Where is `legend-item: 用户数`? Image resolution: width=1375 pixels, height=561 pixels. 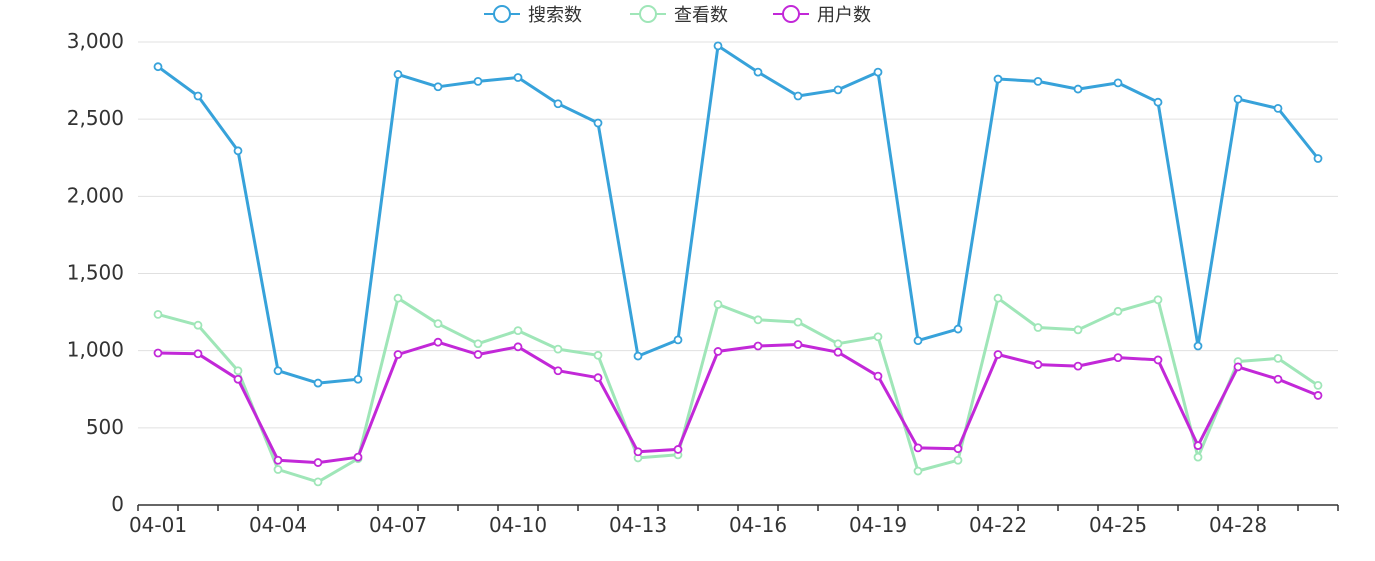 legend-item: 用户数 is located at coordinates (822, 15).